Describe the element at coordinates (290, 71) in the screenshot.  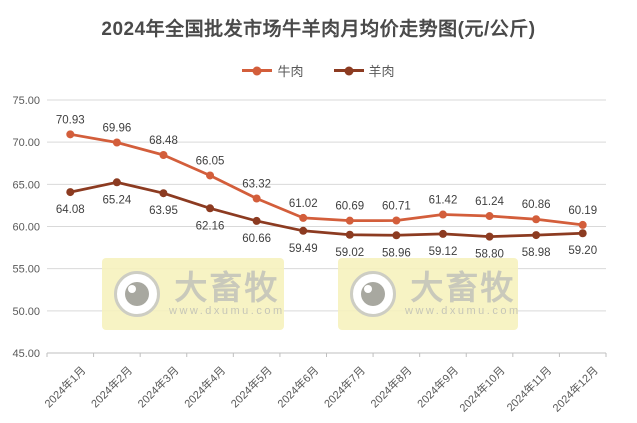
I see `legend-label: 牛肉` at that location.